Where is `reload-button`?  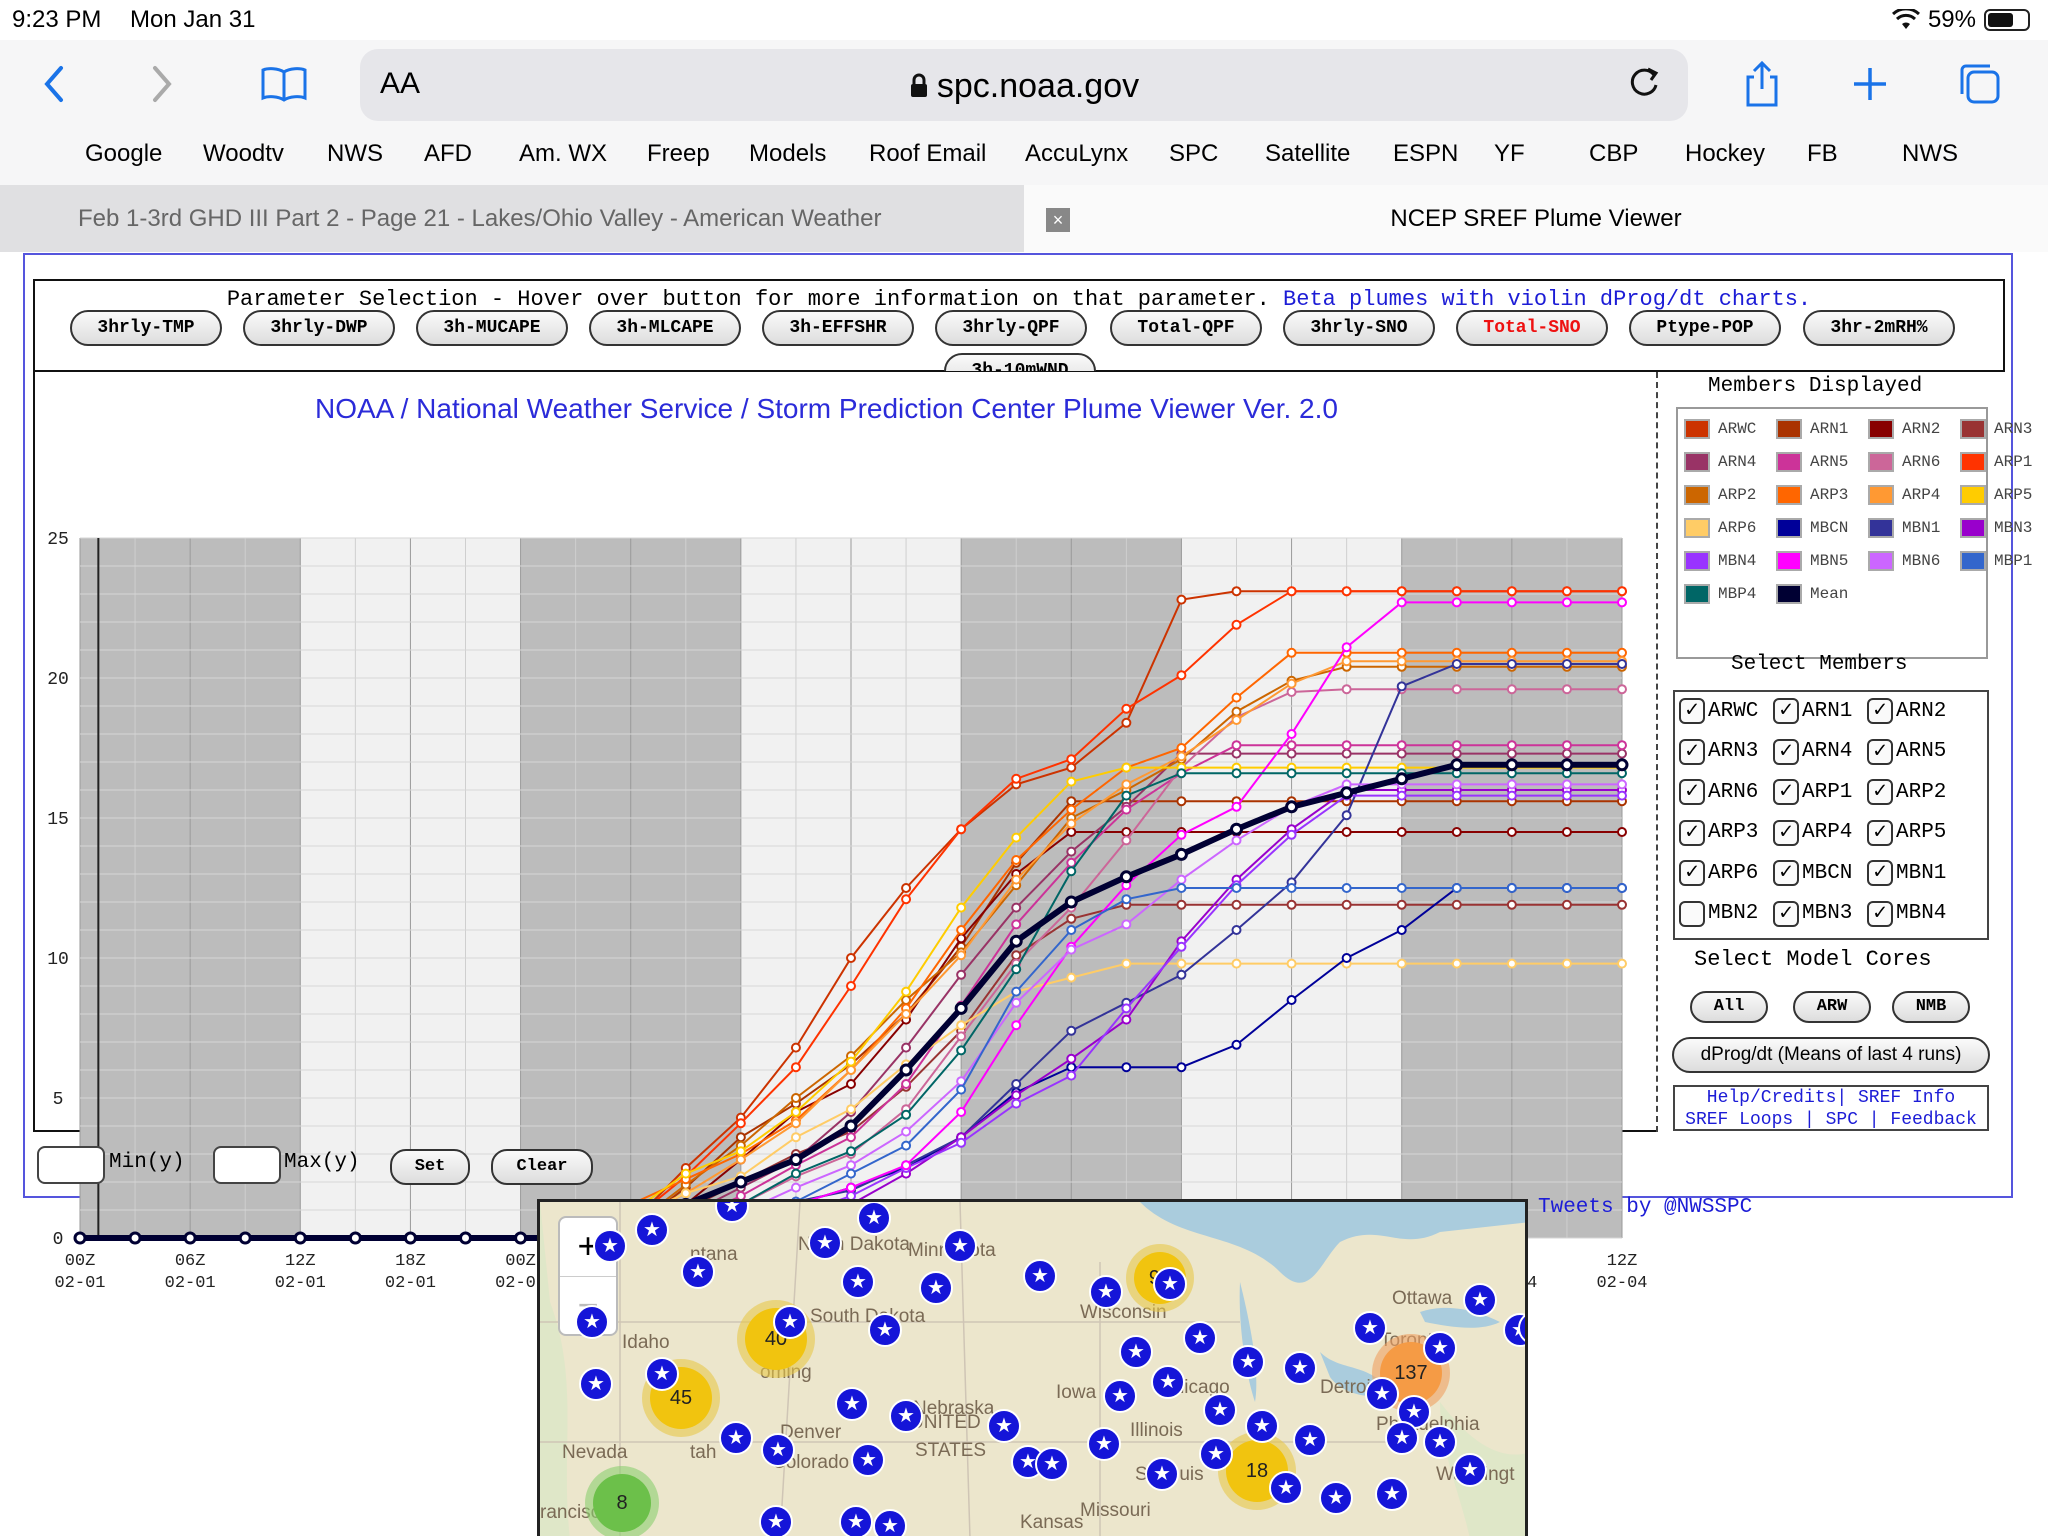 reload-button is located at coordinates (1644, 85).